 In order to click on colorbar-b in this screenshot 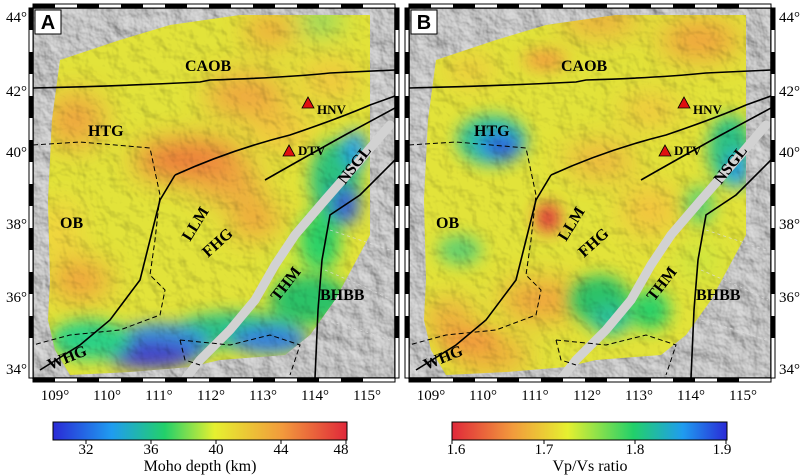, I will do `click(589, 431)`.